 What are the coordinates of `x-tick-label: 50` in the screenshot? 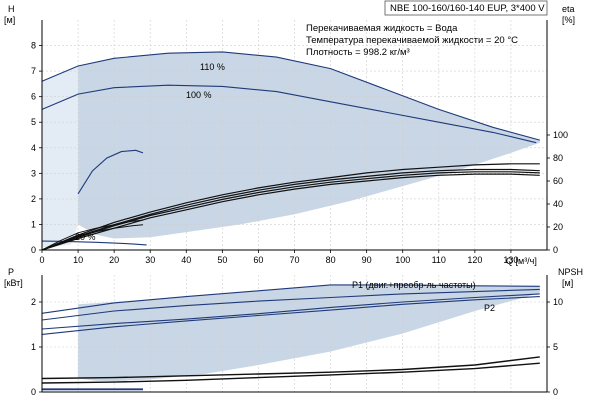 It's located at (222, 260).